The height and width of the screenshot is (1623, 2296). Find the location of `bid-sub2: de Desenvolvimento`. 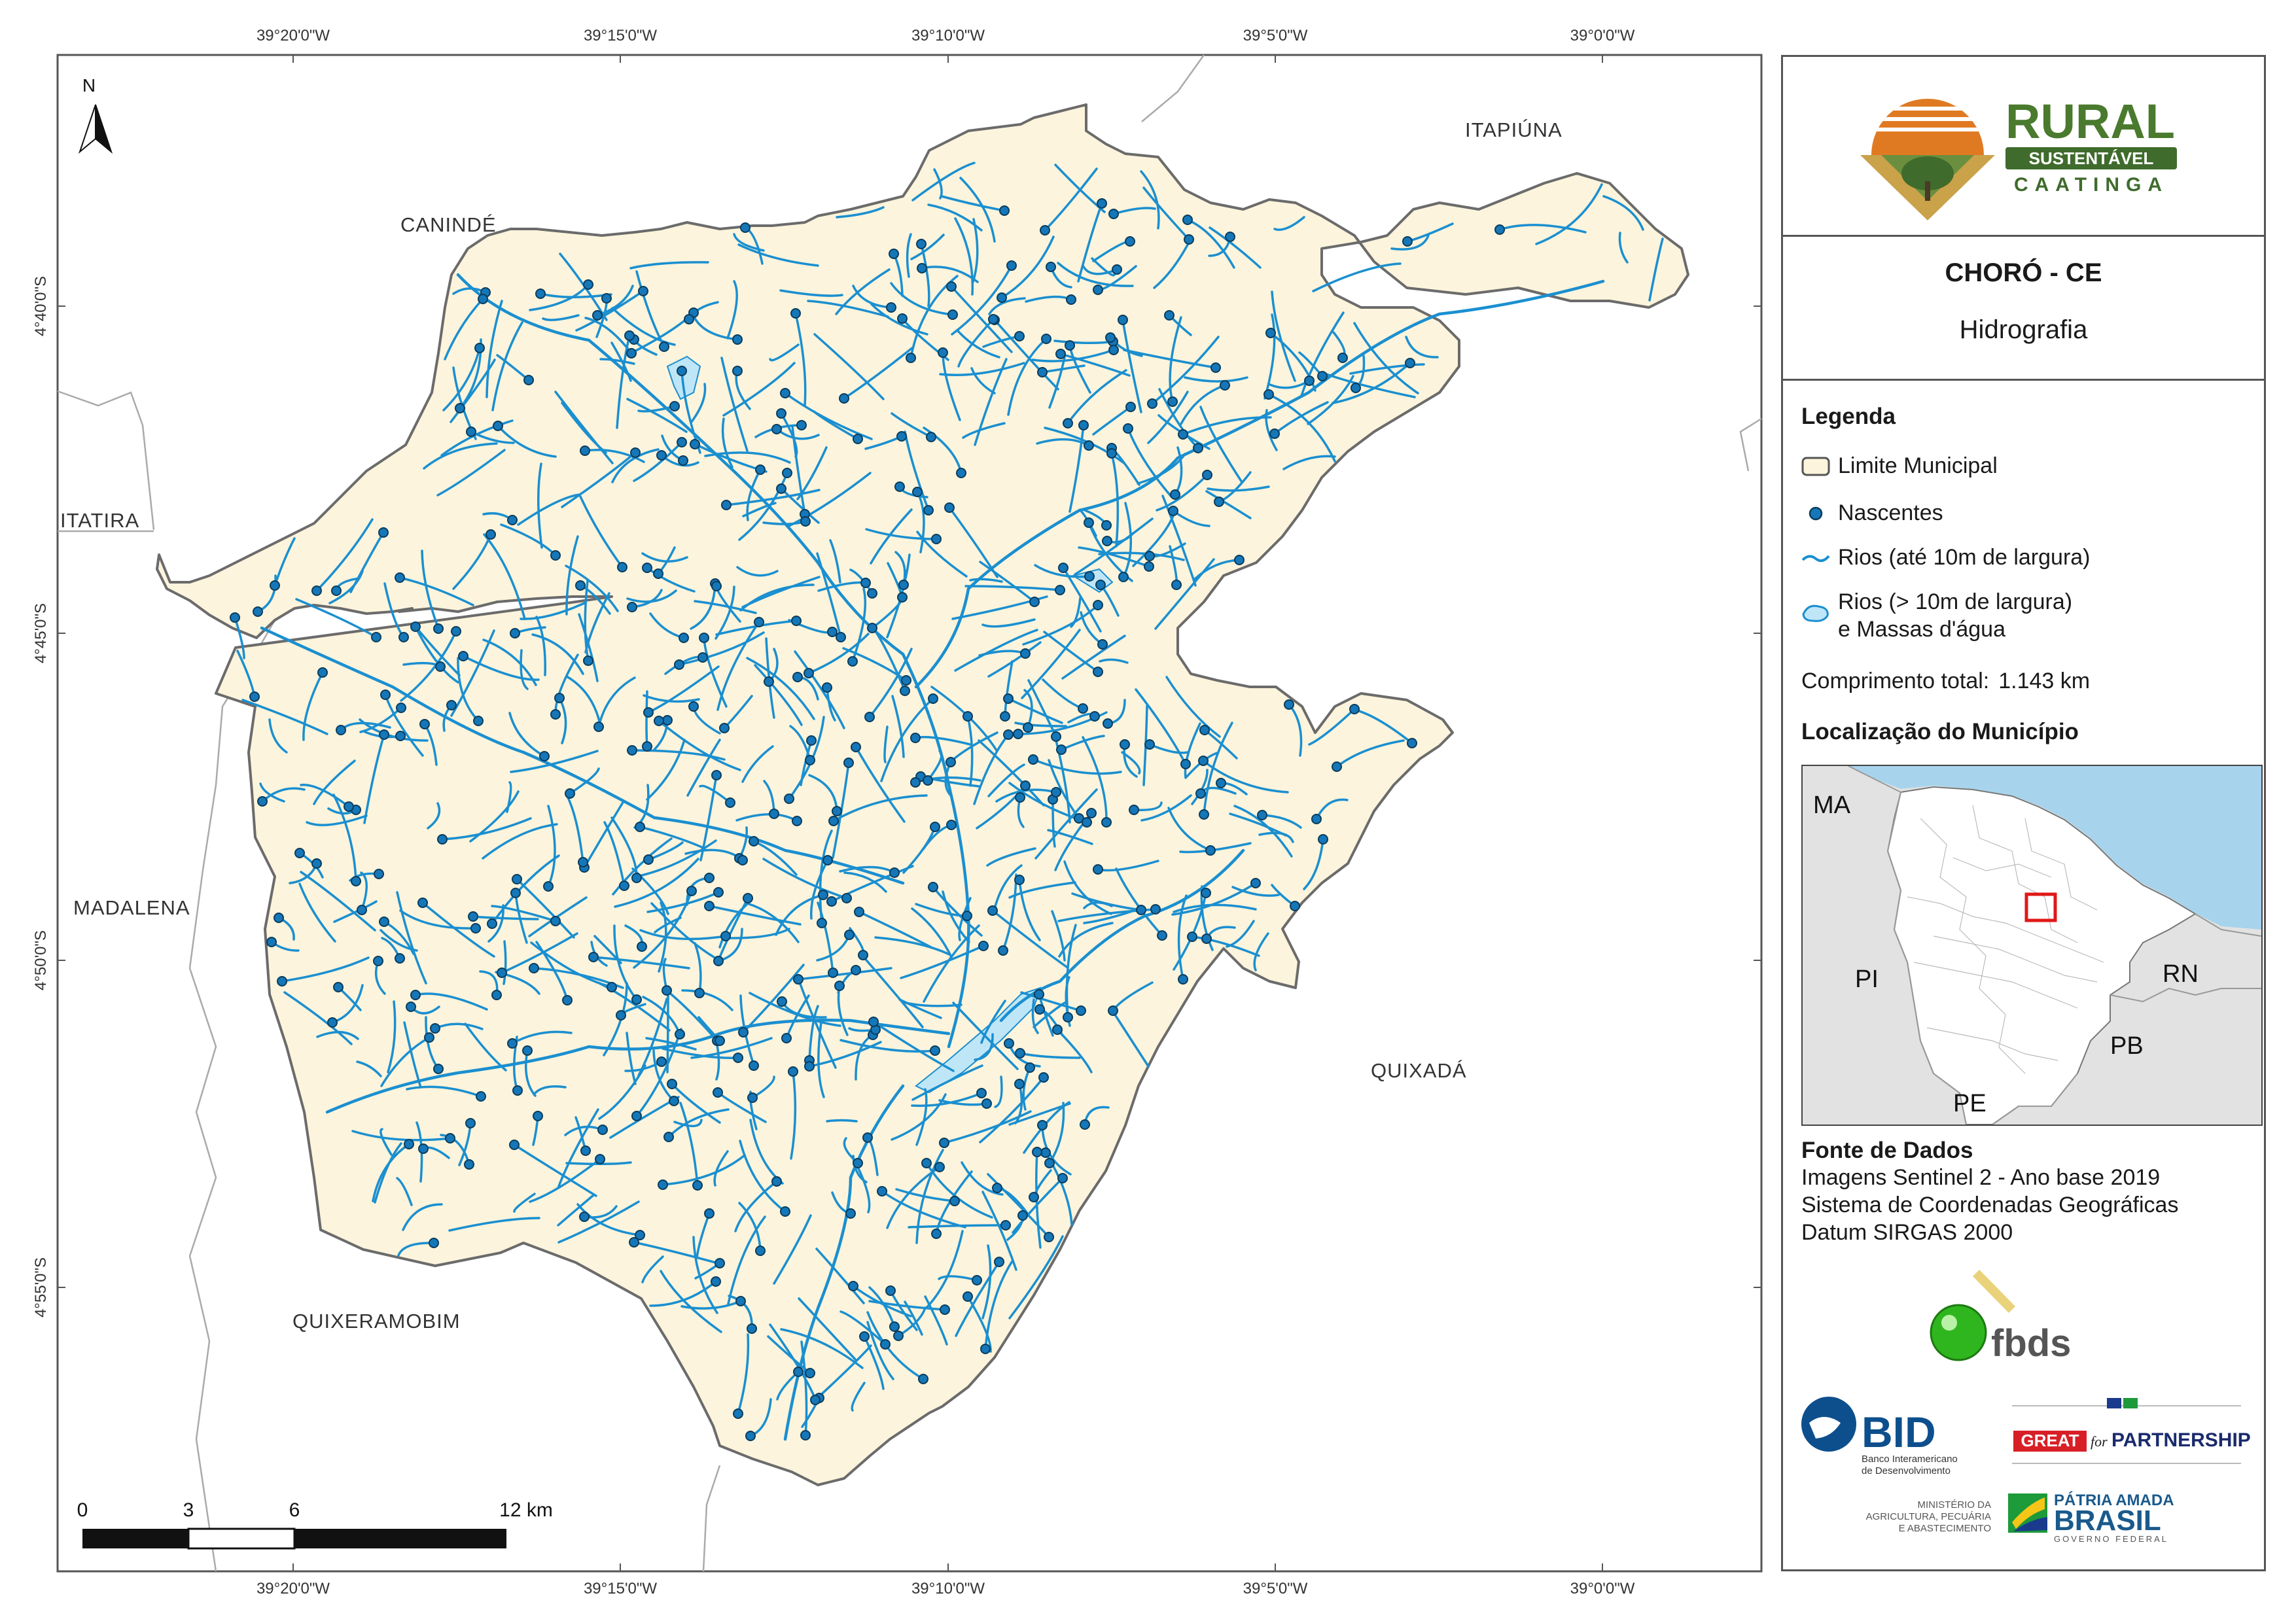

bid-sub2: de Desenvolvimento is located at coordinates (1906, 1471).